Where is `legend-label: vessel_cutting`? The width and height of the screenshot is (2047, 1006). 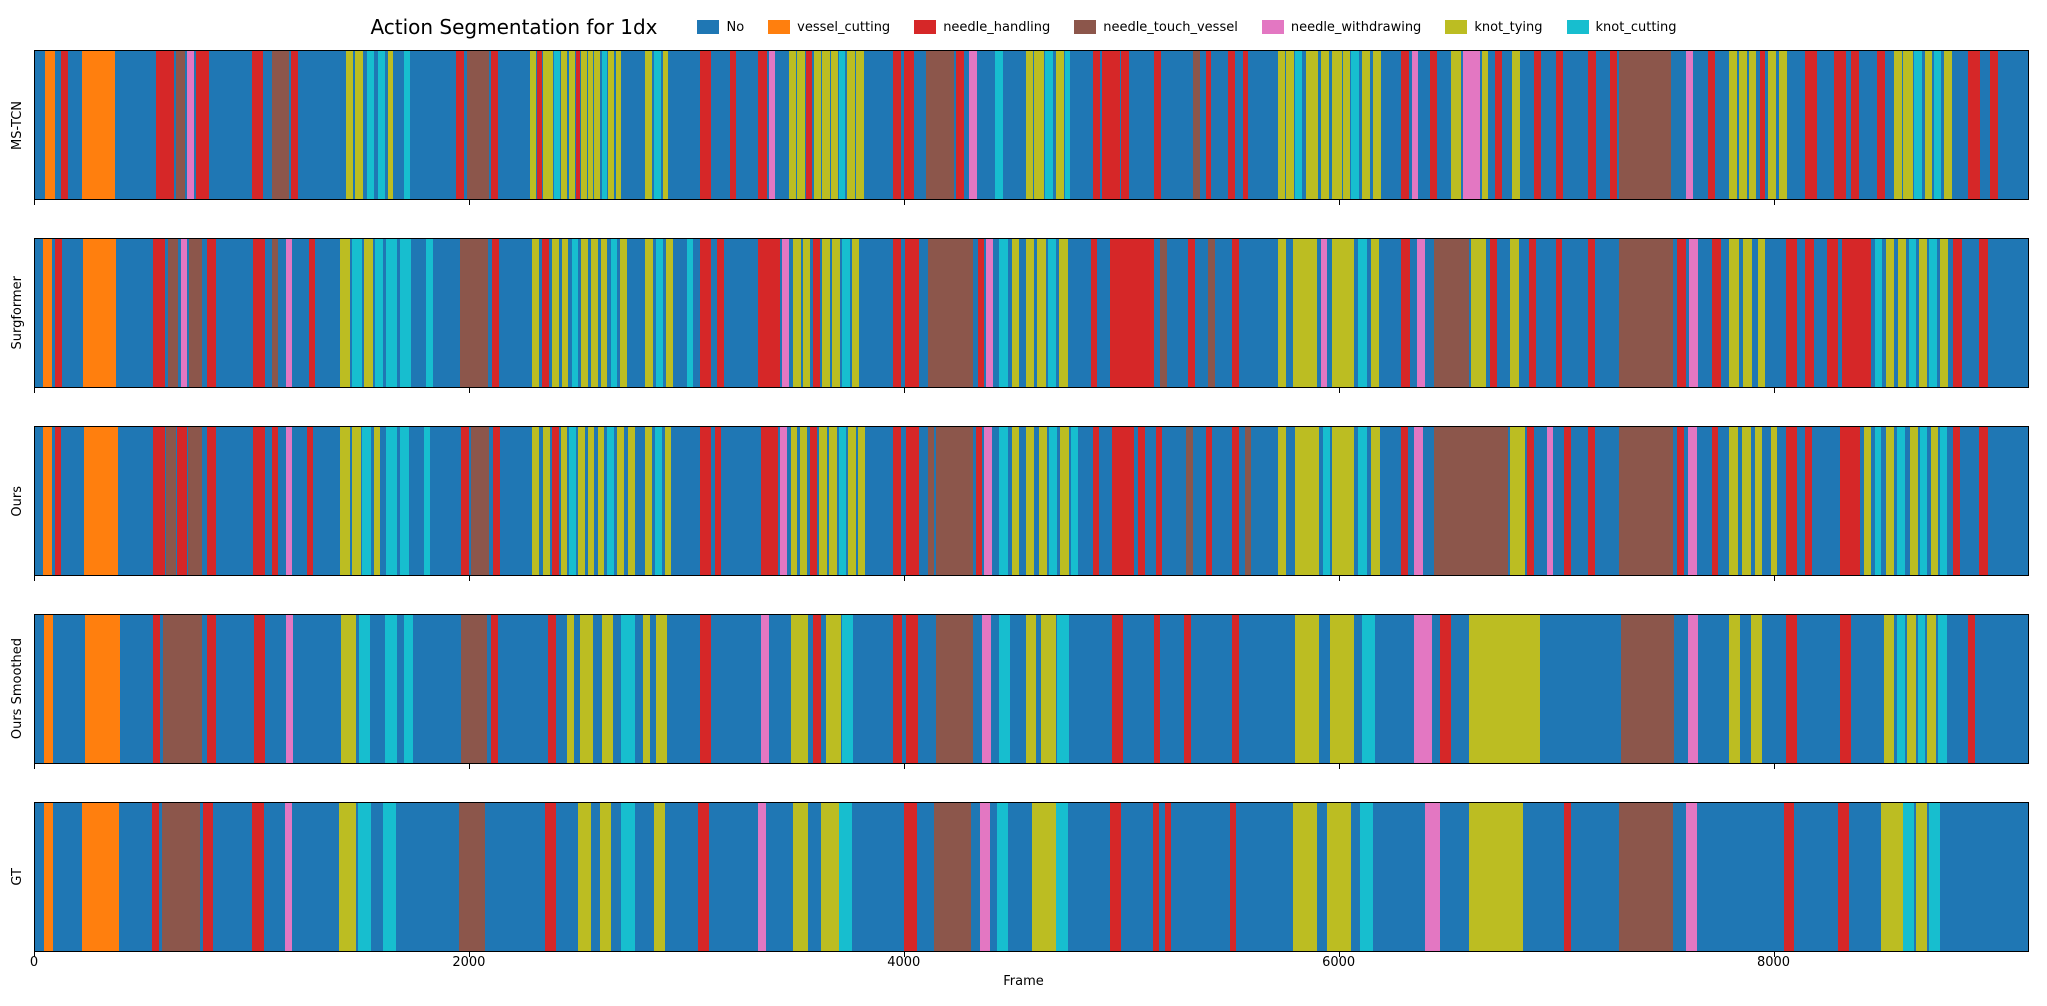
legend-label: vessel_cutting is located at coordinates (844, 27).